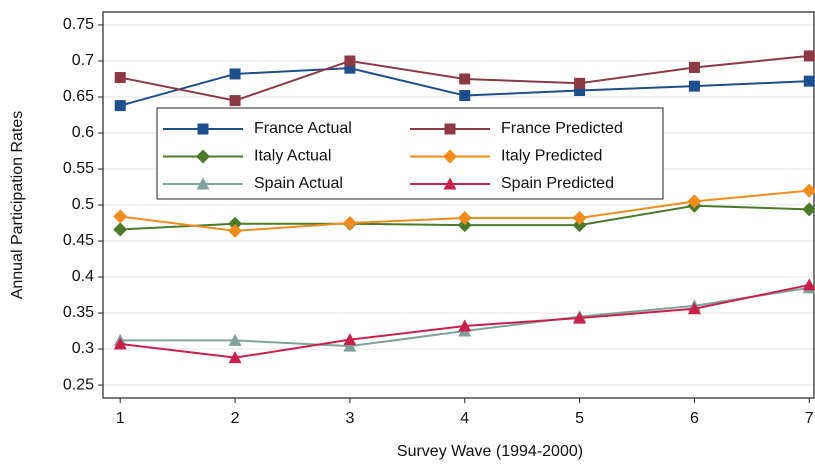  What do you see at coordinates (349, 418) in the screenshot?
I see `x-tick-label: 3` at bounding box center [349, 418].